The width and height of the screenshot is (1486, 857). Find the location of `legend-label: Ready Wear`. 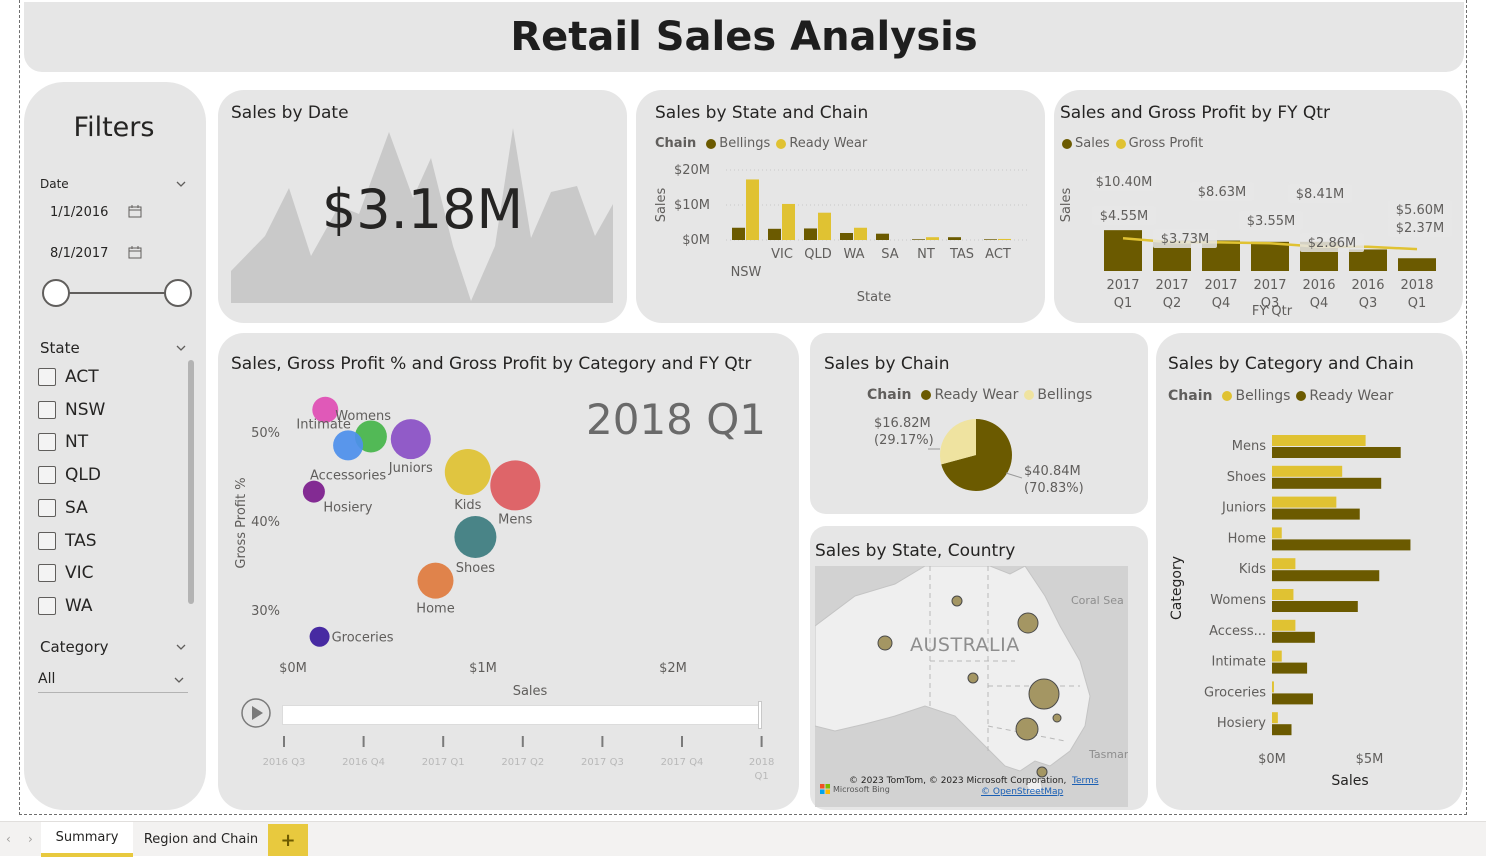

legend-label: Ready Wear is located at coordinates (828, 143).